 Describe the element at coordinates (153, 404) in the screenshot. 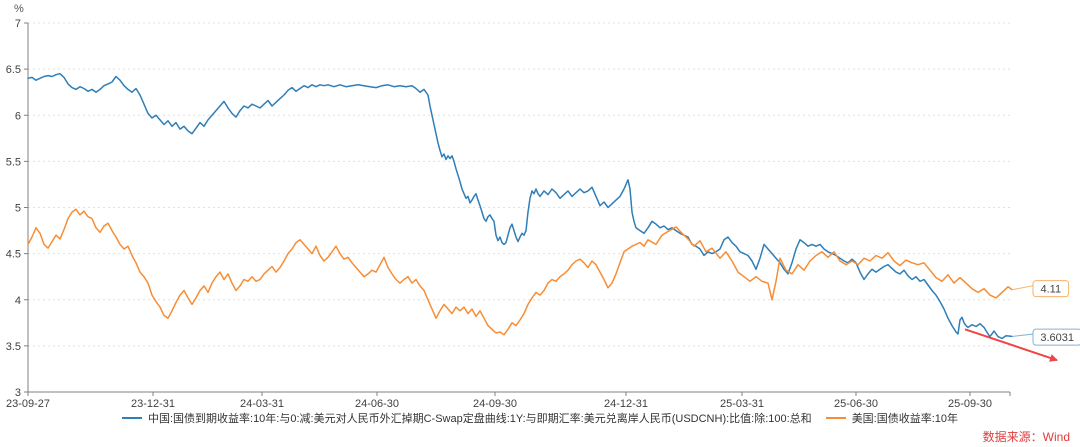

I see `x-tick-label: 23-12-31` at that location.